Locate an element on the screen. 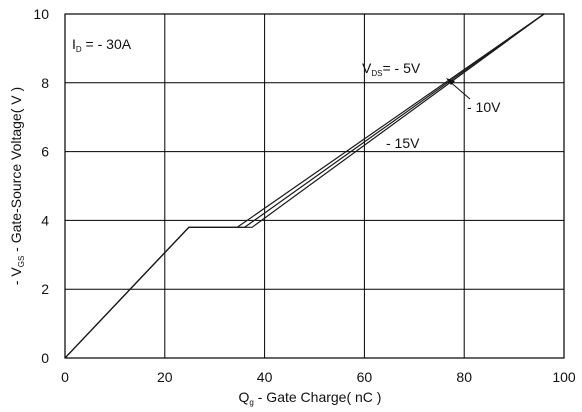  drain-current-annotation: ID = - 30A is located at coordinates (102, 45).